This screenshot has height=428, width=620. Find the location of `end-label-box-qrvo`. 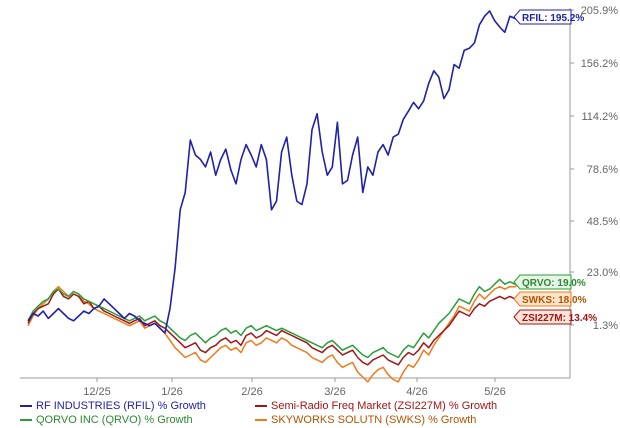

end-label-box-qrvo is located at coordinates (542, 282).